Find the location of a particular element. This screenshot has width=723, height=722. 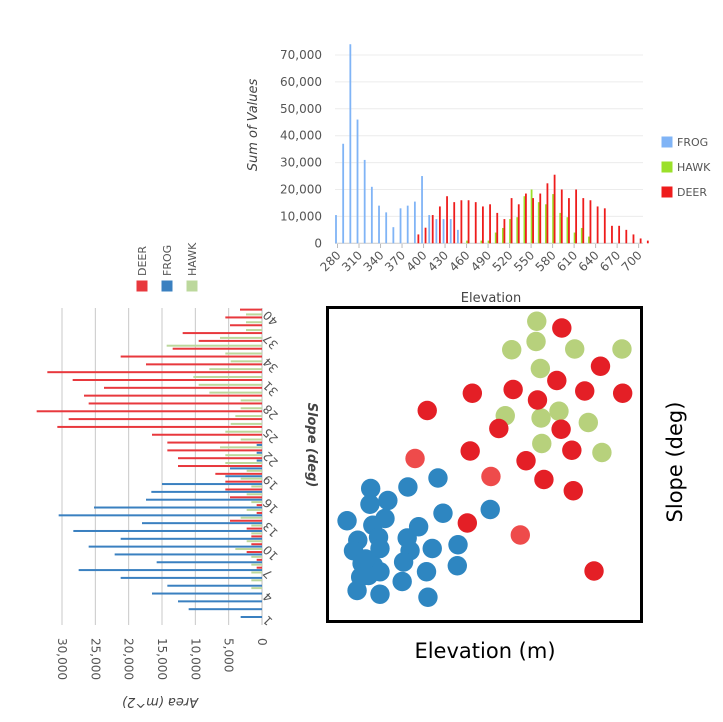

y-tick-label: 60,000 is located at coordinates (301, 82).